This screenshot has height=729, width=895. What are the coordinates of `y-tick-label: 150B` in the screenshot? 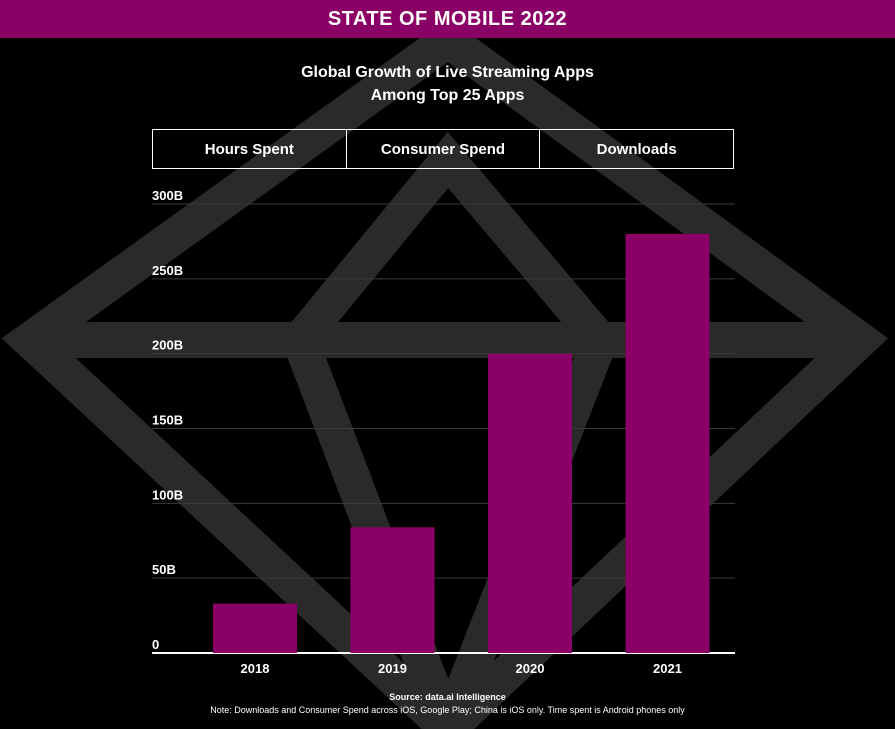 It's located at (167, 420).